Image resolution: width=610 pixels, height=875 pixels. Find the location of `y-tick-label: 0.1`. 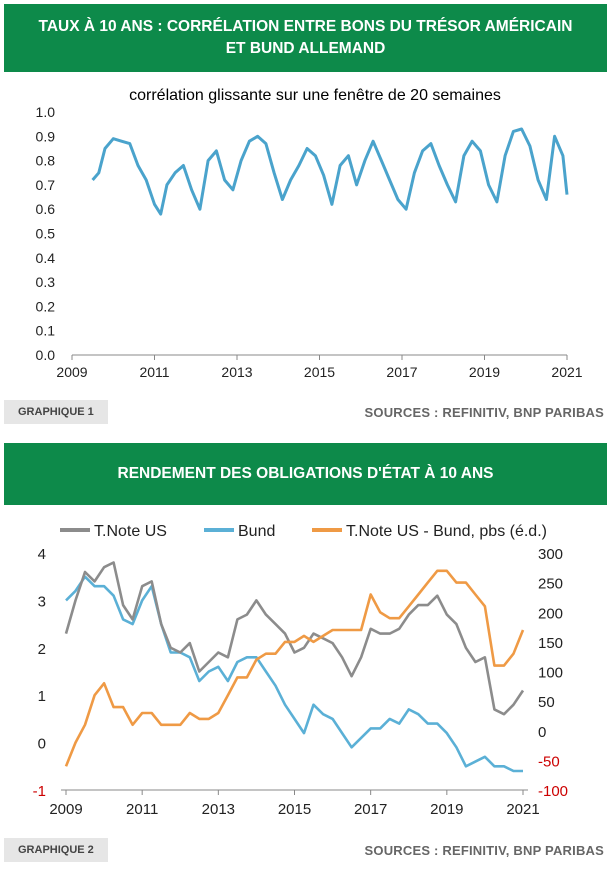

y-tick-label: 0.1 is located at coordinates (46, 331).